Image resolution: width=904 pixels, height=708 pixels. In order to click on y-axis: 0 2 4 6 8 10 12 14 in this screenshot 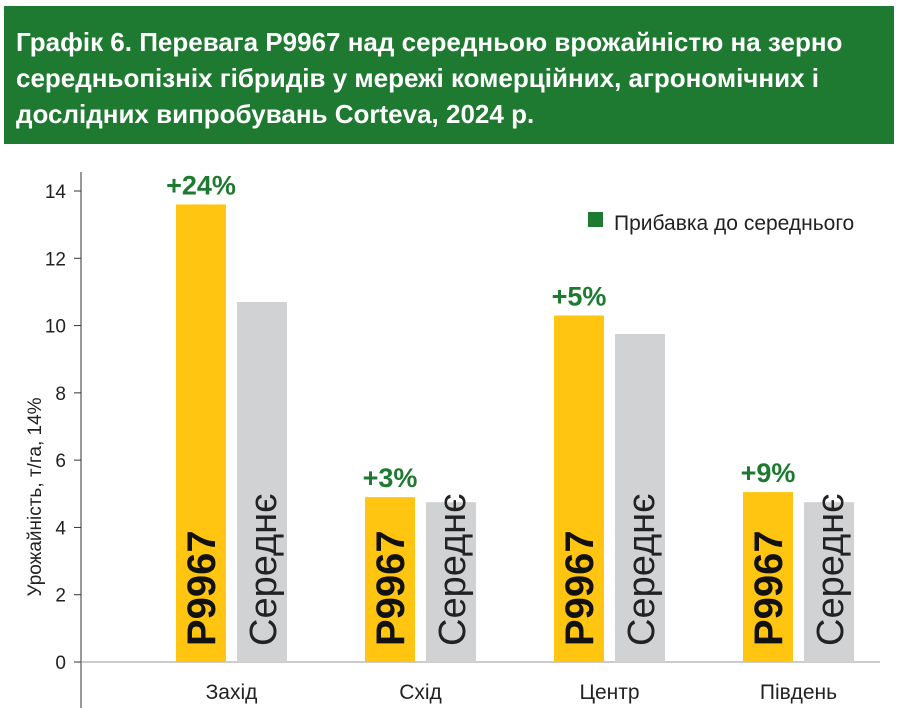, I will do `click(63, 428)`.